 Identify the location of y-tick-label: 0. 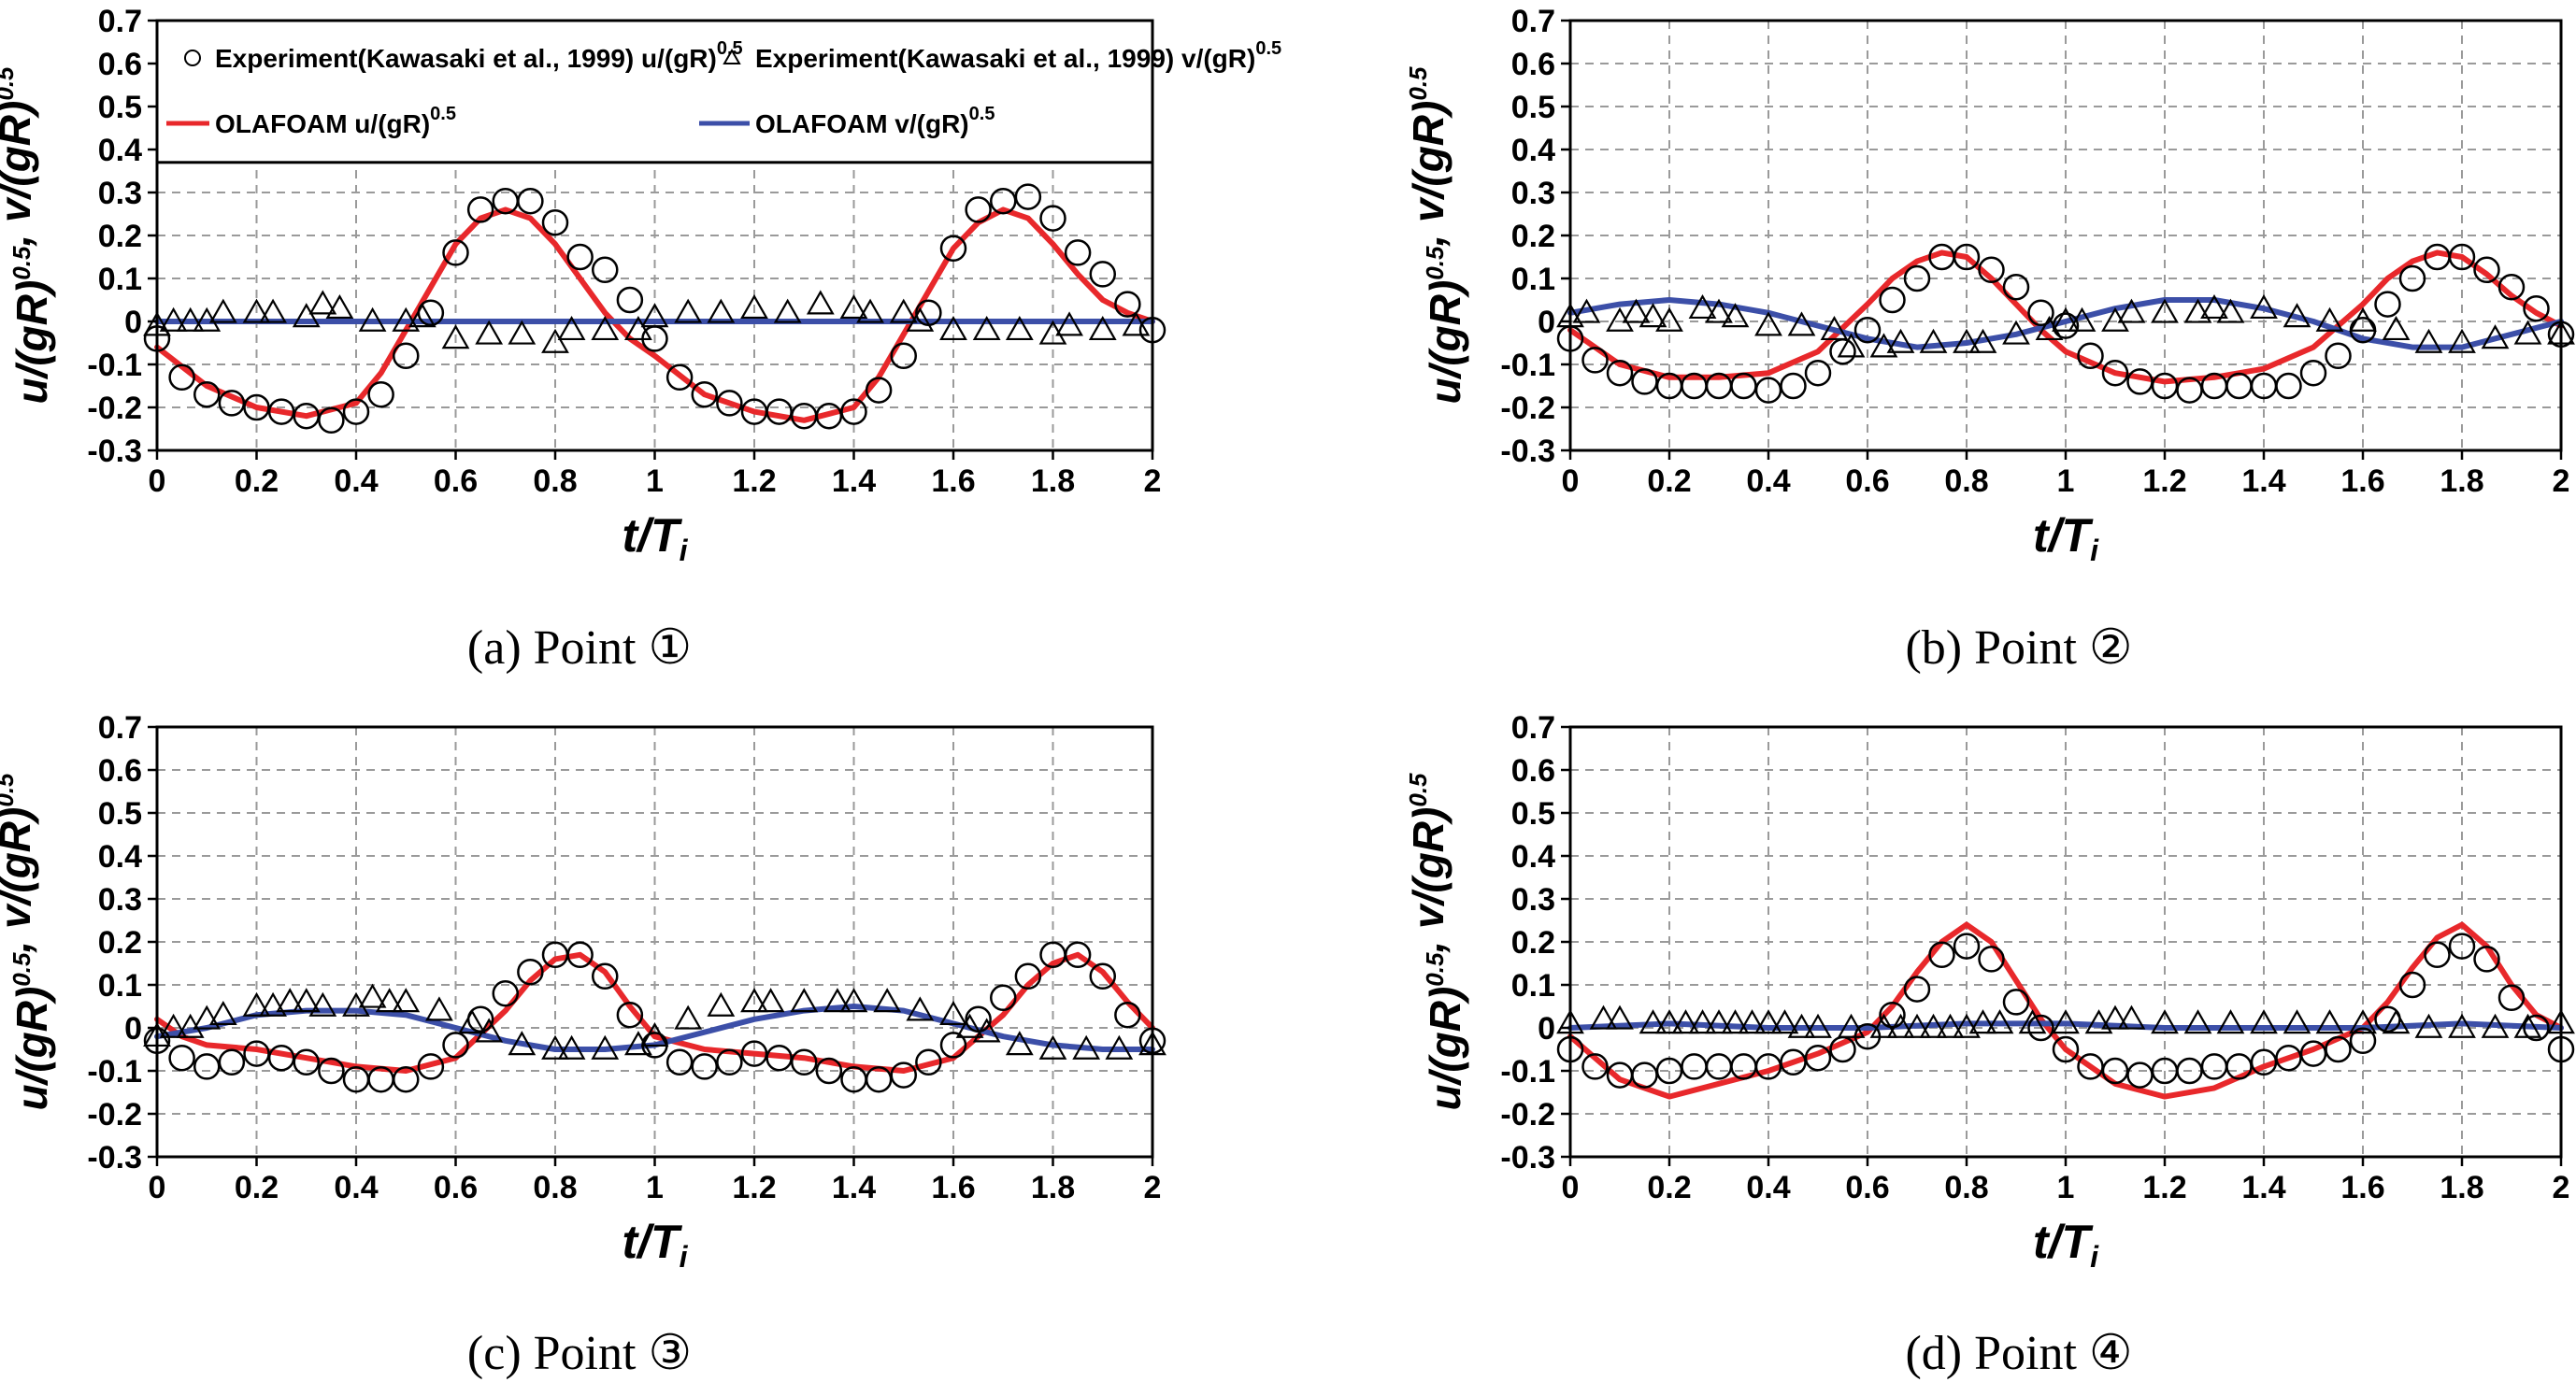
(133, 1029).